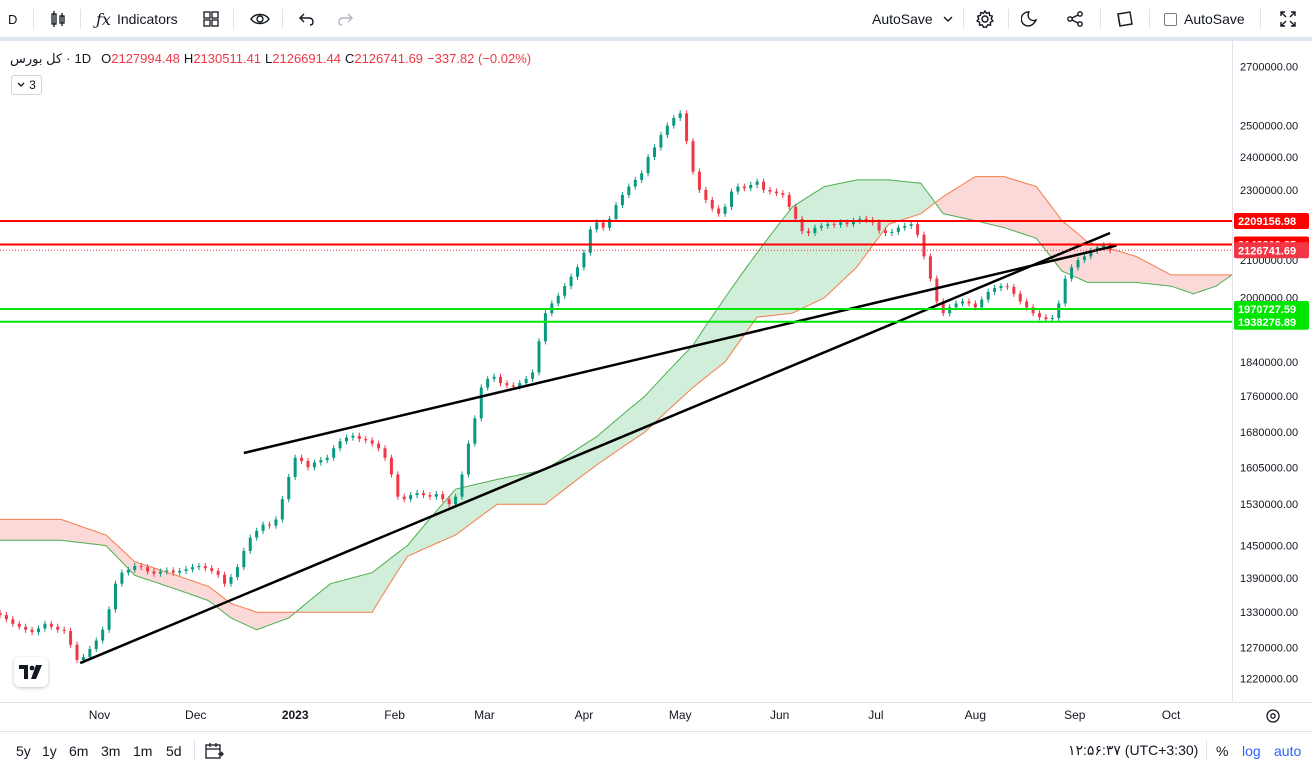 The width and height of the screenshot is (1312, 768). What do you see at coordinates (1030, 19) in the screenshot?
I see `moon-icon` at bounding box center [1030, 19].